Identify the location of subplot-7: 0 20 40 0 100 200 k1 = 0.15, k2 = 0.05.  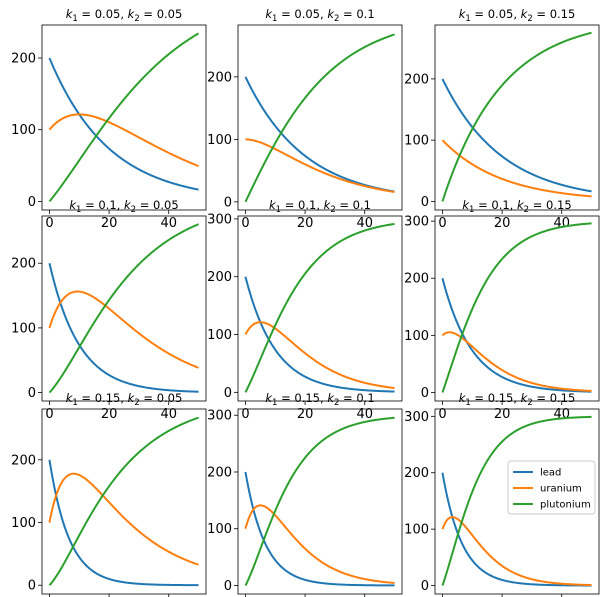
(109, 494).